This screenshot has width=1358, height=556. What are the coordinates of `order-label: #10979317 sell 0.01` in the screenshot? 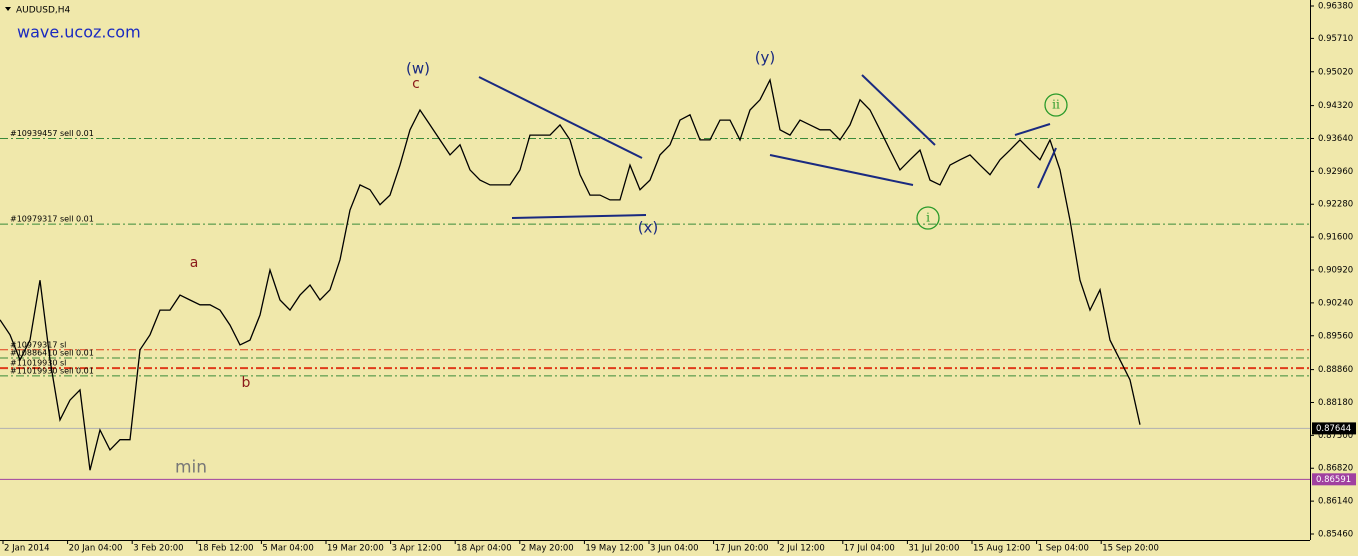 It's located at (52, 219).